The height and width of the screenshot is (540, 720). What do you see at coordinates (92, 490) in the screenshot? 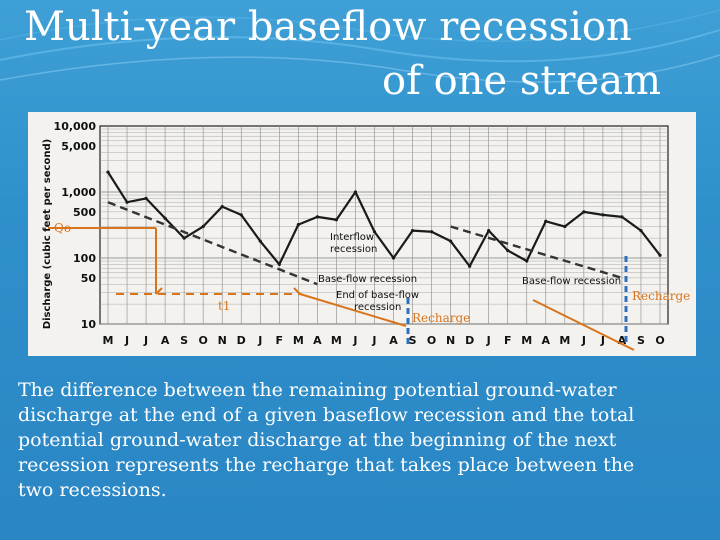
I see `caption-line: two recessions.` at bounding box center [92, 490].